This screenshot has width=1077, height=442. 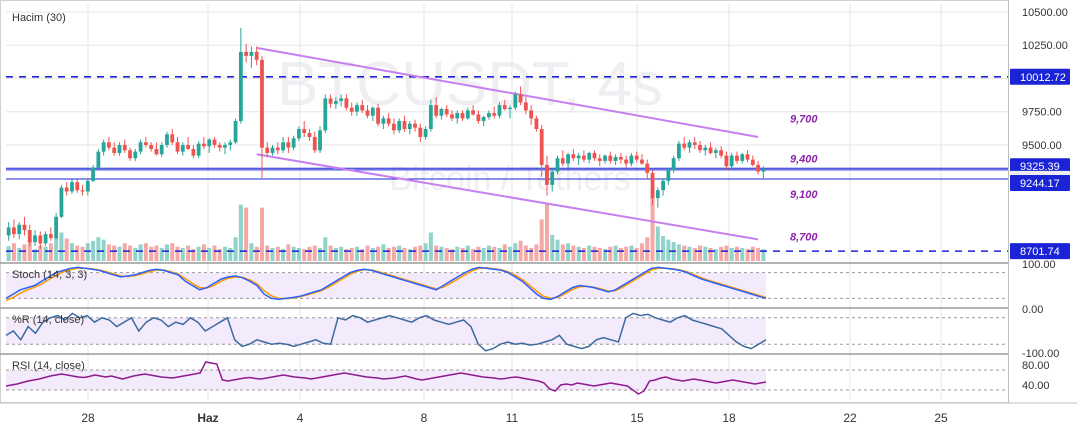 What do you see at coordinates (207, 418) in the screenshot?
I see `time-tick-label: Haz` at bounding box center [207, 418].